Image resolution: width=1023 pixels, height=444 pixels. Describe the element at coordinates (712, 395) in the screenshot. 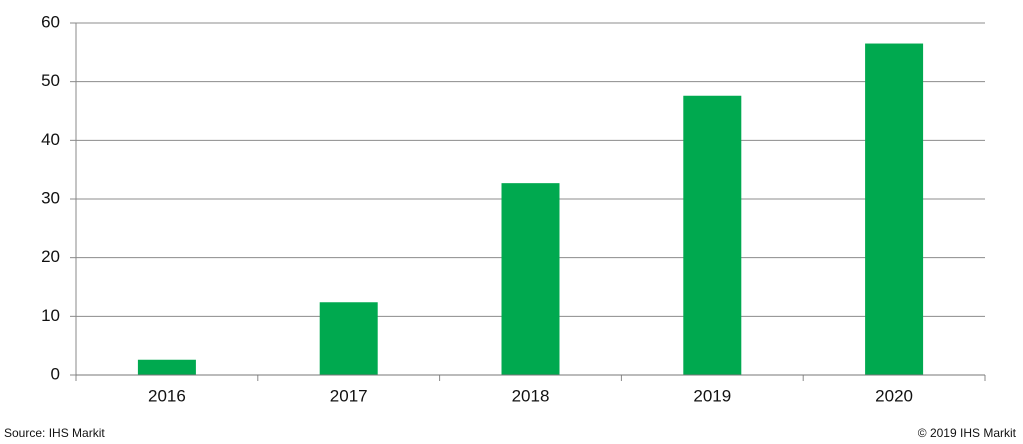

I see `x-tick-label: 2019` at that location.